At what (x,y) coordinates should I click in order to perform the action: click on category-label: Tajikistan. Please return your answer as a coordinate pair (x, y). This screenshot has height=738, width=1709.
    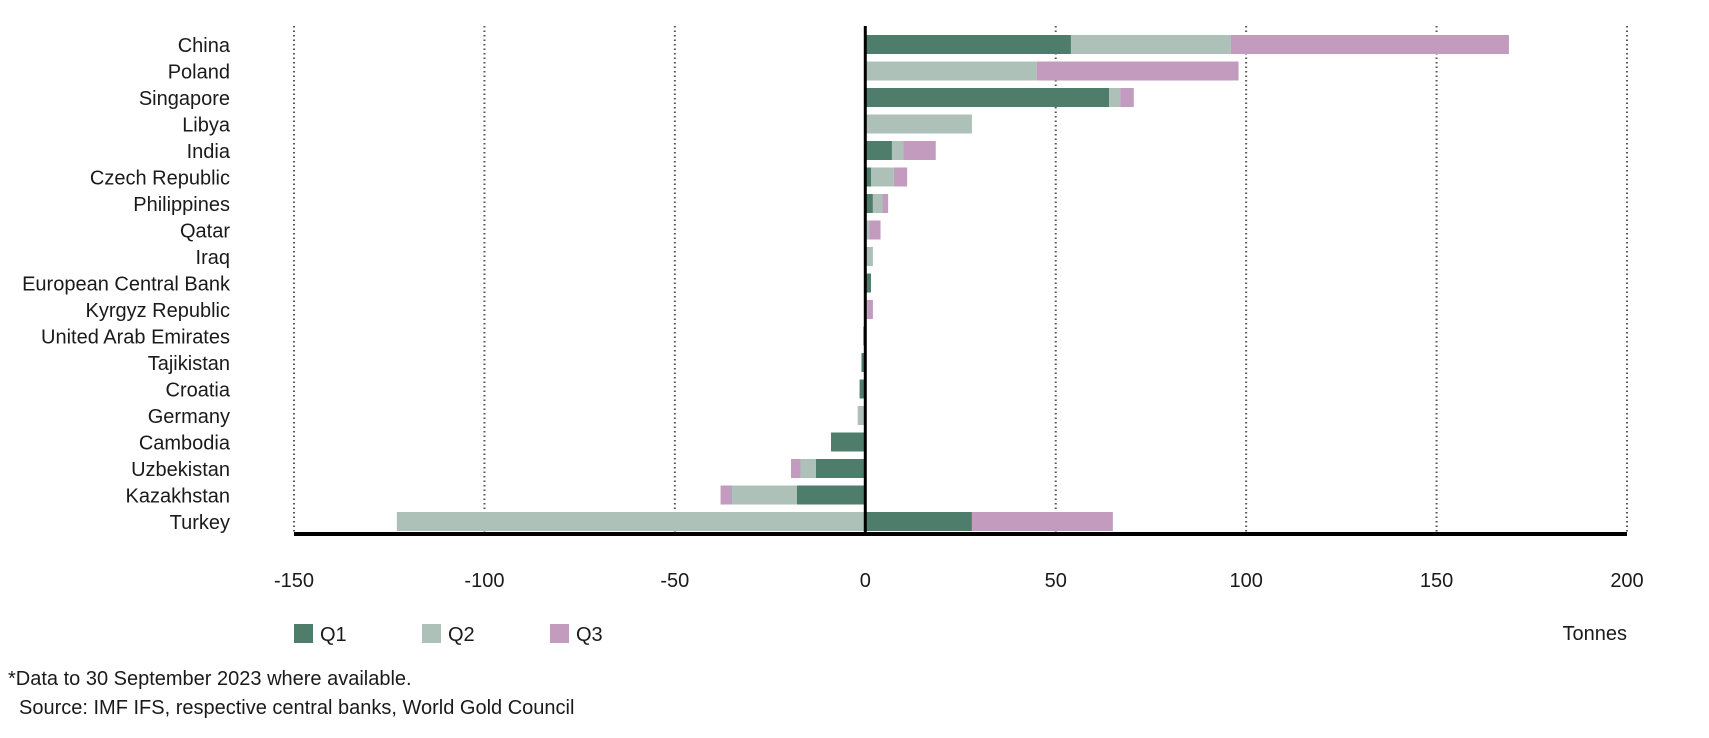
    Looking at the image, I should click on (189, 364).